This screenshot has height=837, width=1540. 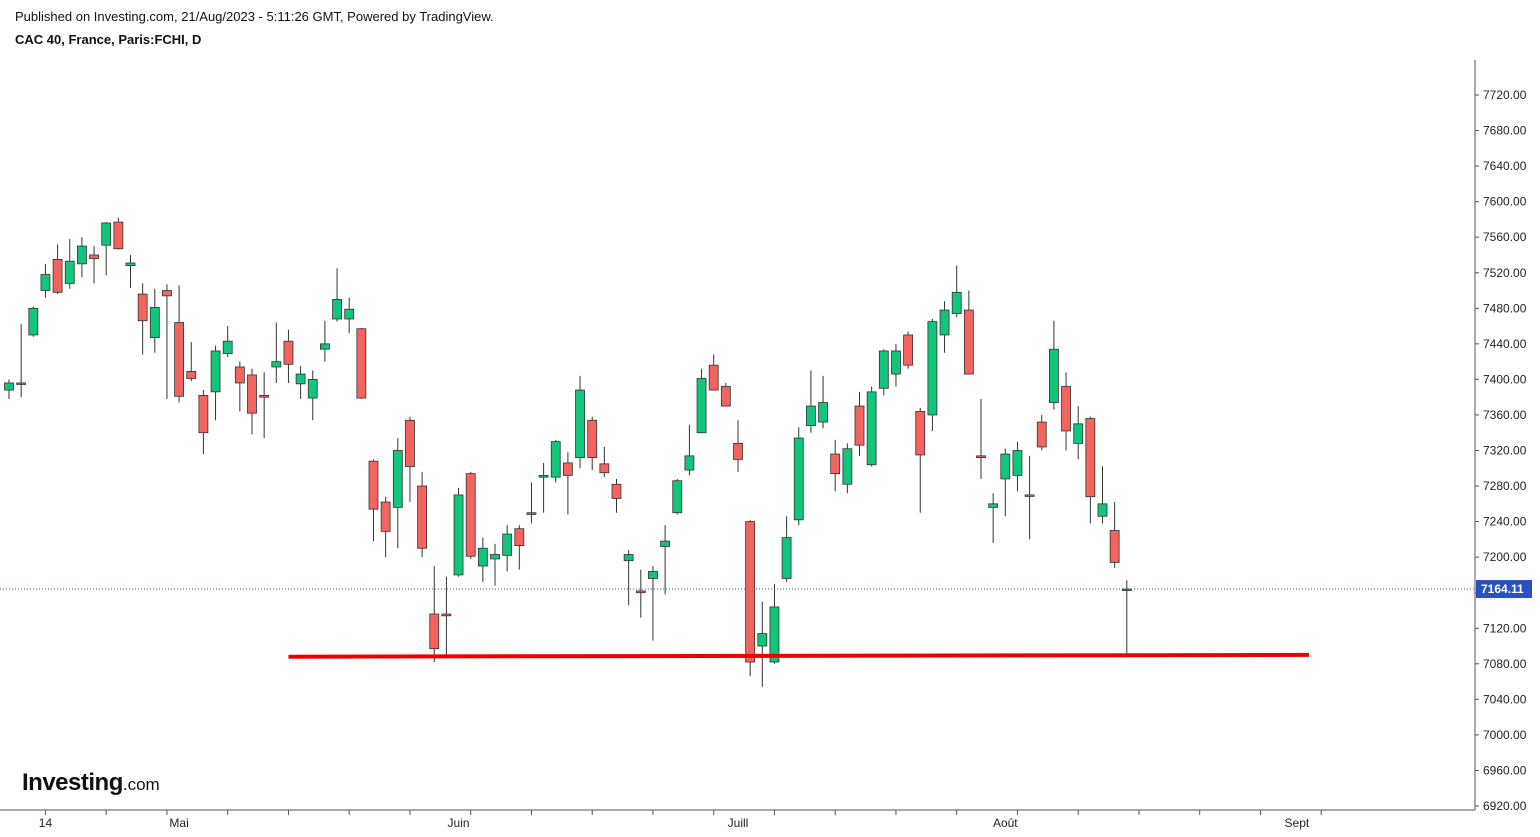 I want to click on support-line, so click(x=799, y=655).